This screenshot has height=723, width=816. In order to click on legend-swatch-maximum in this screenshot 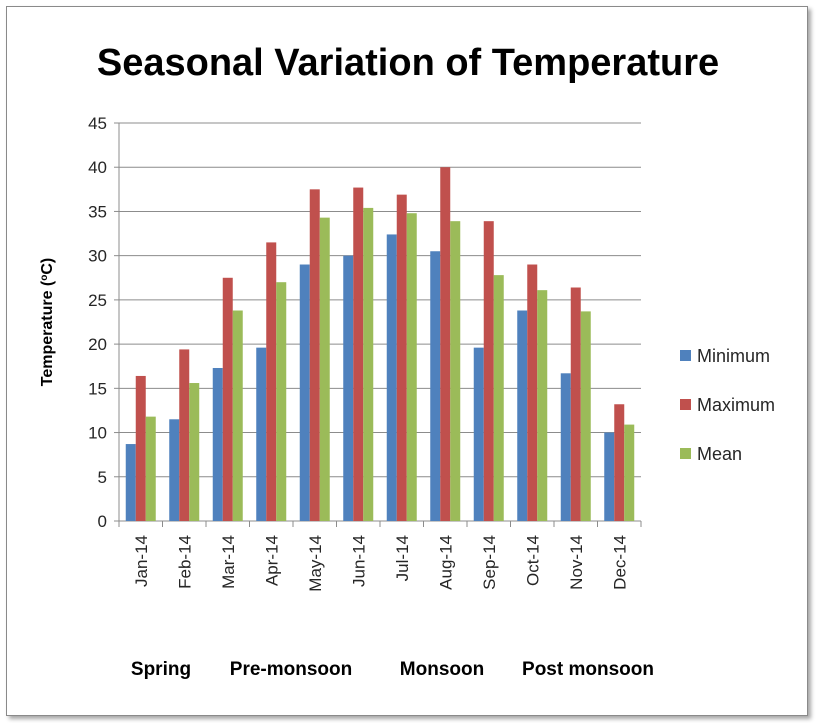, I will do `click(685, 404)`.